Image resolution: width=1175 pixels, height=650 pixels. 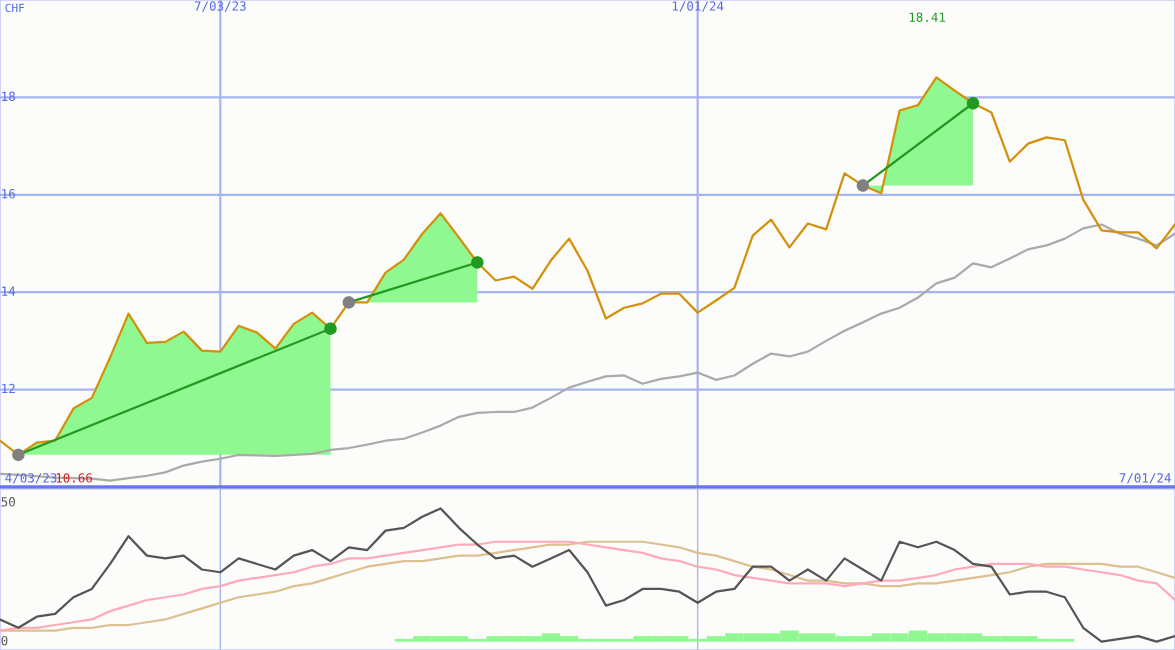 I want to click on y-tick-label: 50, so click(x=8, y=502).